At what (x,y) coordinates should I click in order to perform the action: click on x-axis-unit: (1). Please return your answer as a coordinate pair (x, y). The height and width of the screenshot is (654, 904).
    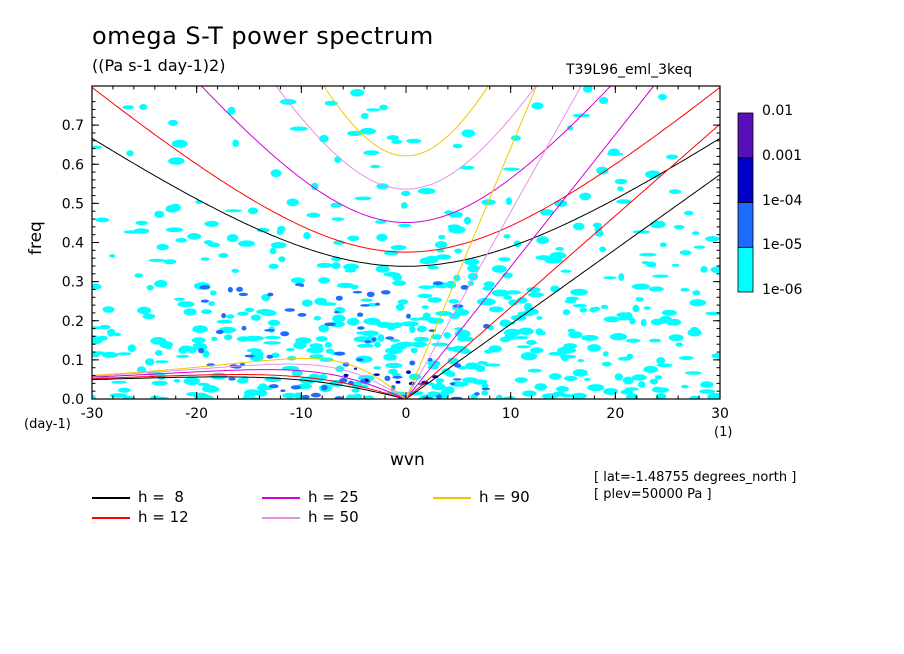
    Looking at the image, I should click on (723, 432).